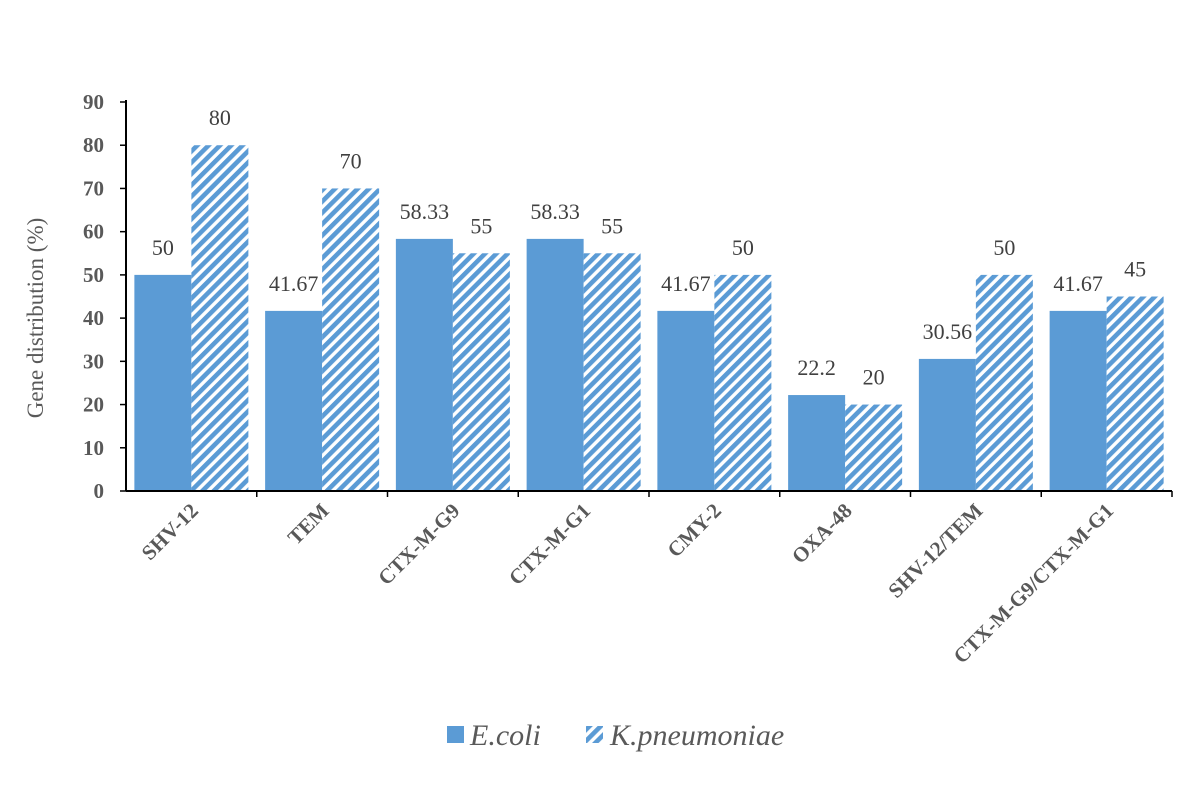  Describe the element at coordinates (170, 532) in the screenshot. I see `x-tick-label: SHV-12` at that location.